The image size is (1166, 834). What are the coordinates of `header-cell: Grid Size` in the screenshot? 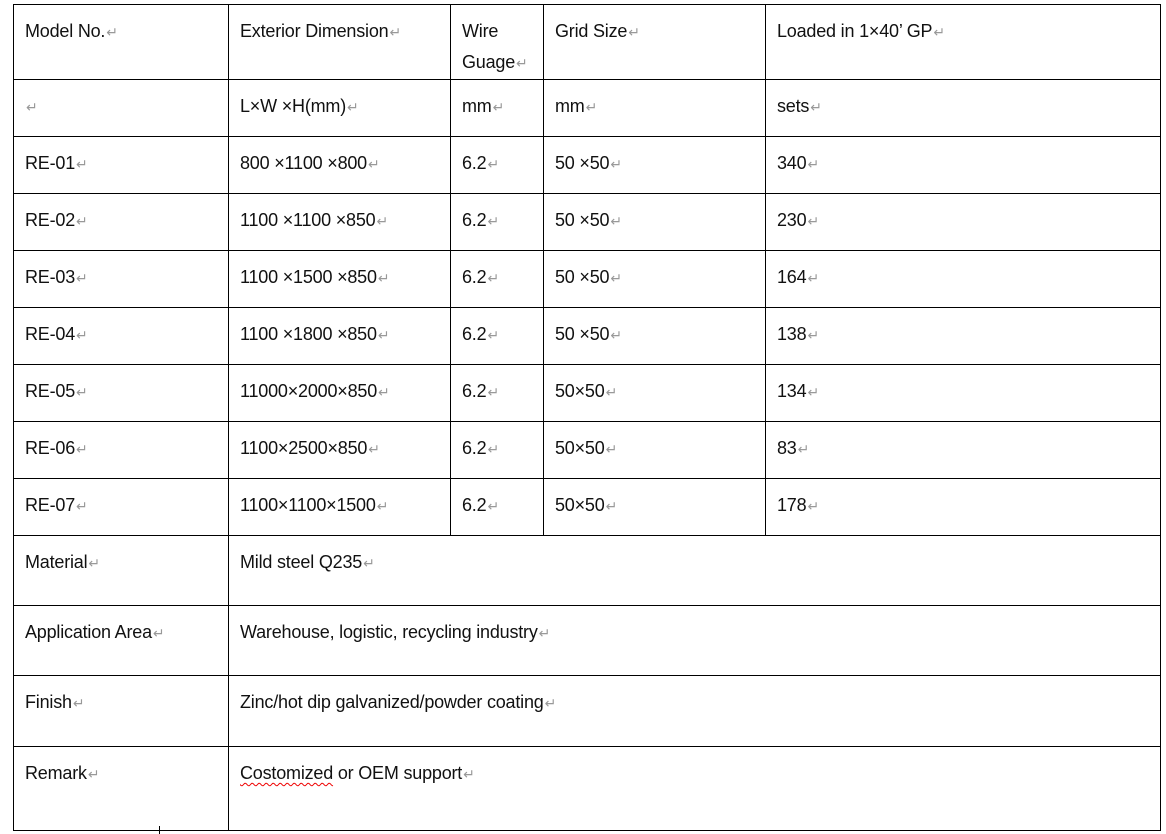 It's located at (654, 42).